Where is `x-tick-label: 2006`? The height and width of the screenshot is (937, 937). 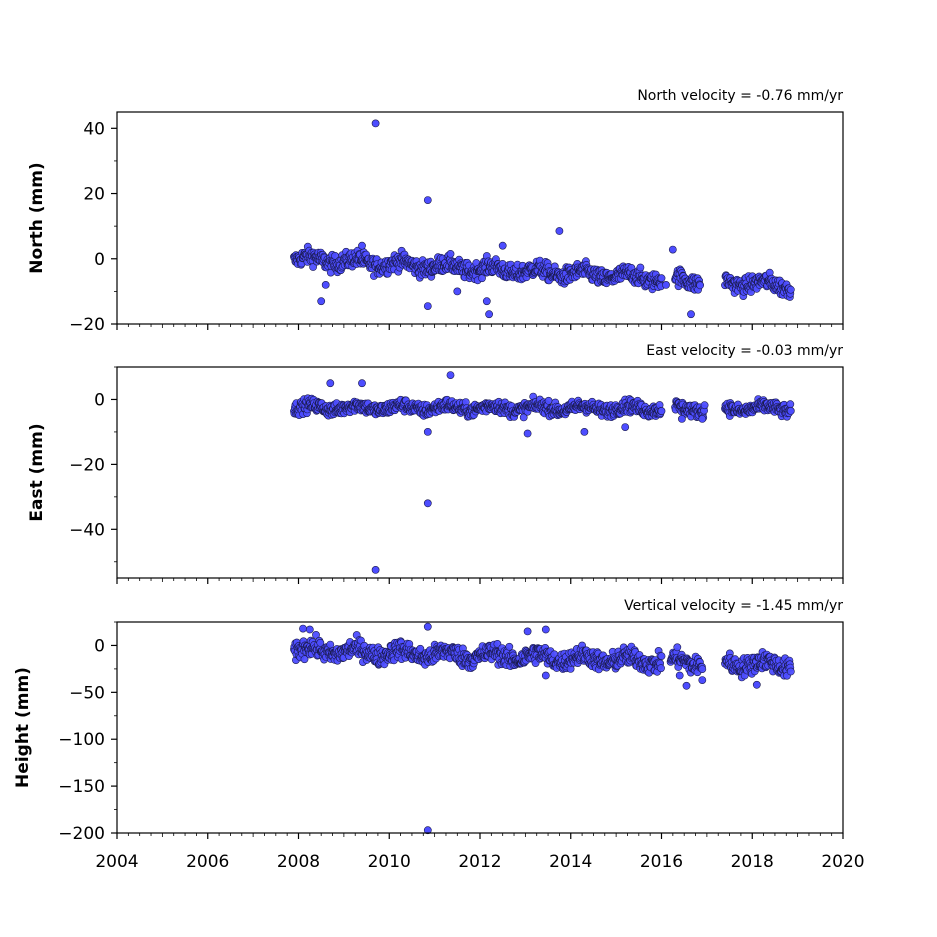
x-tick-label: 2006 is located at coordinates (207, 862).